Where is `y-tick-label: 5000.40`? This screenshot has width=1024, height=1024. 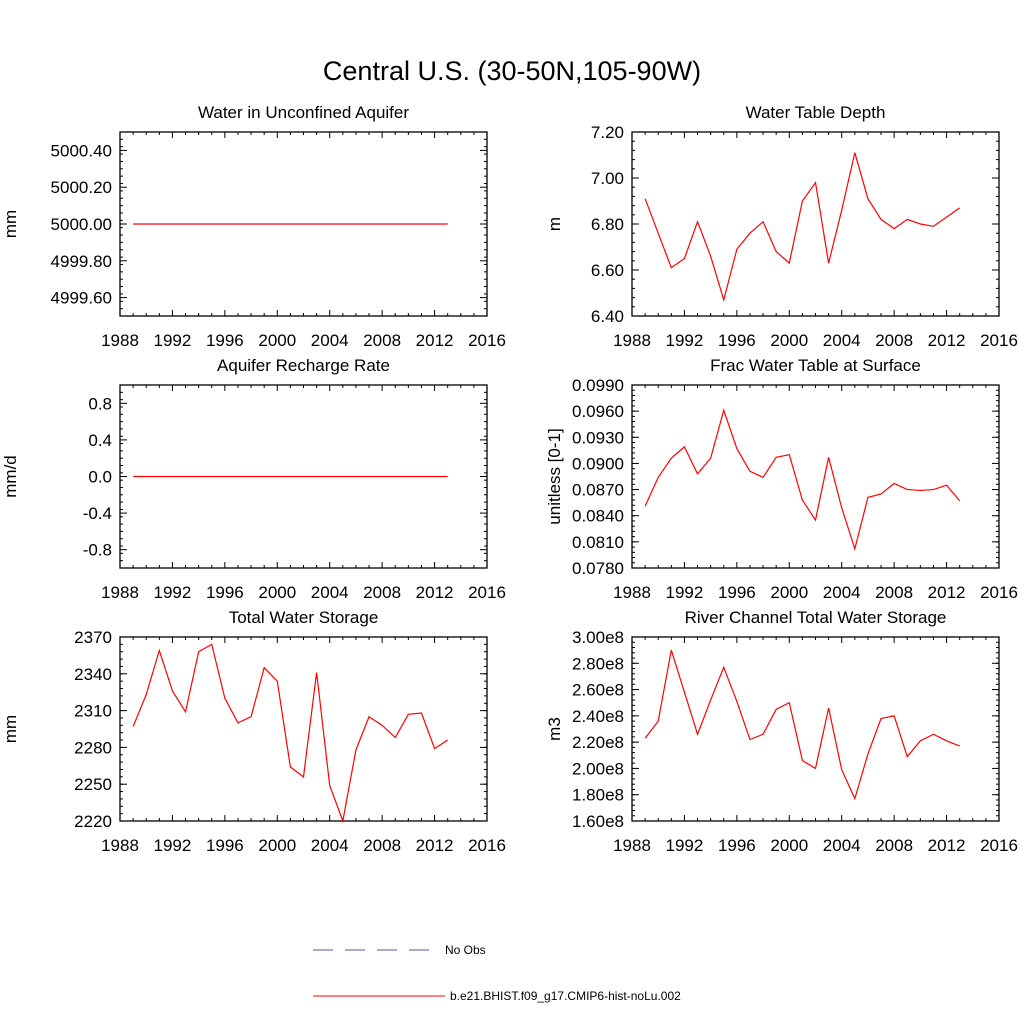 y-tick-label: 5000.40 is located at coordinates (81, 150).